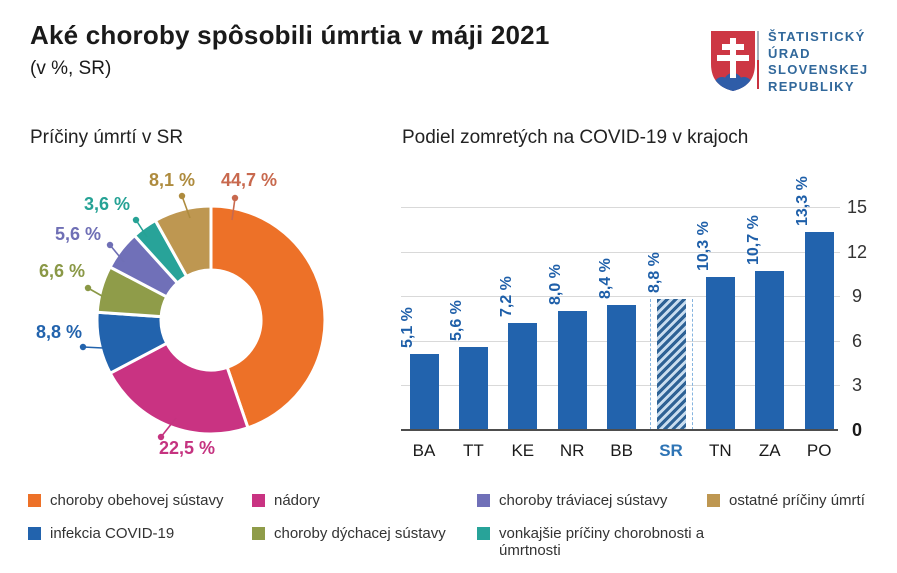 Image resolution: width=897 pixels, height=573 pixels. I want to click on page-title: Aké choroby spôsobili úmrtia v máji 2021, so click(290, 35).